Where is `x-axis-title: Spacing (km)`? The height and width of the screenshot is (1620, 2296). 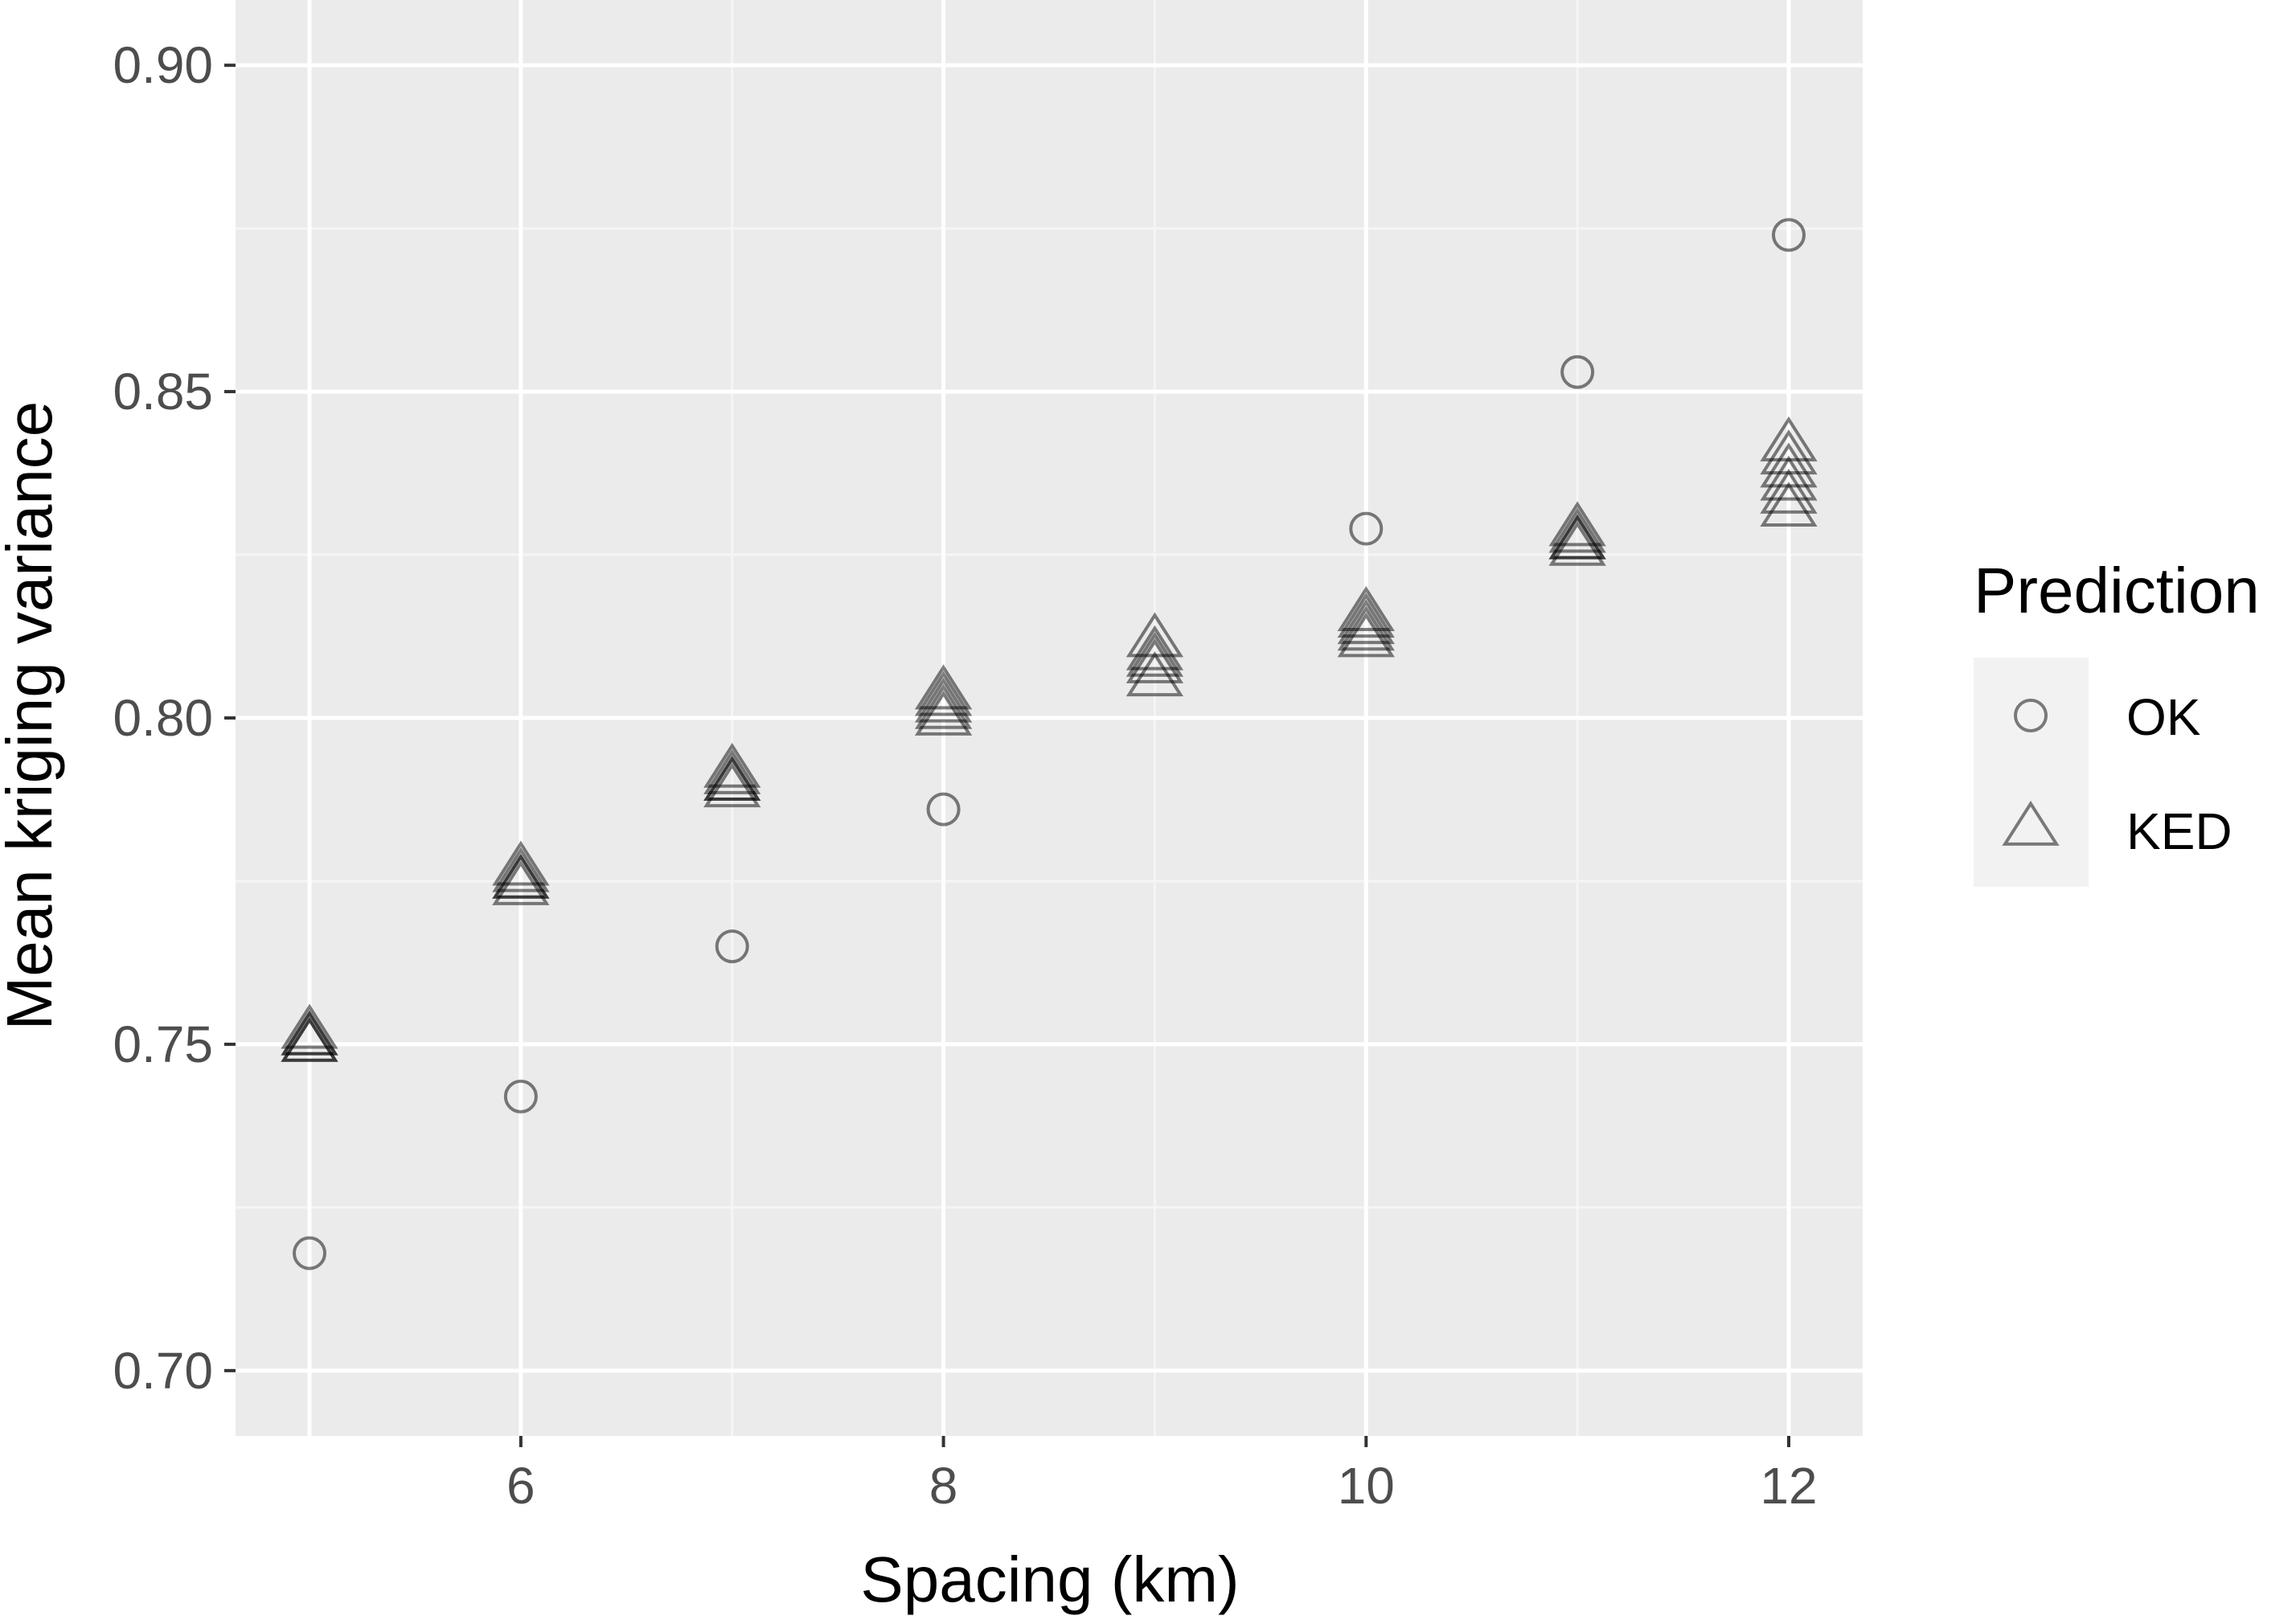 x-axis-title: Spacing (km) is located at coordinates (1049, 1579).